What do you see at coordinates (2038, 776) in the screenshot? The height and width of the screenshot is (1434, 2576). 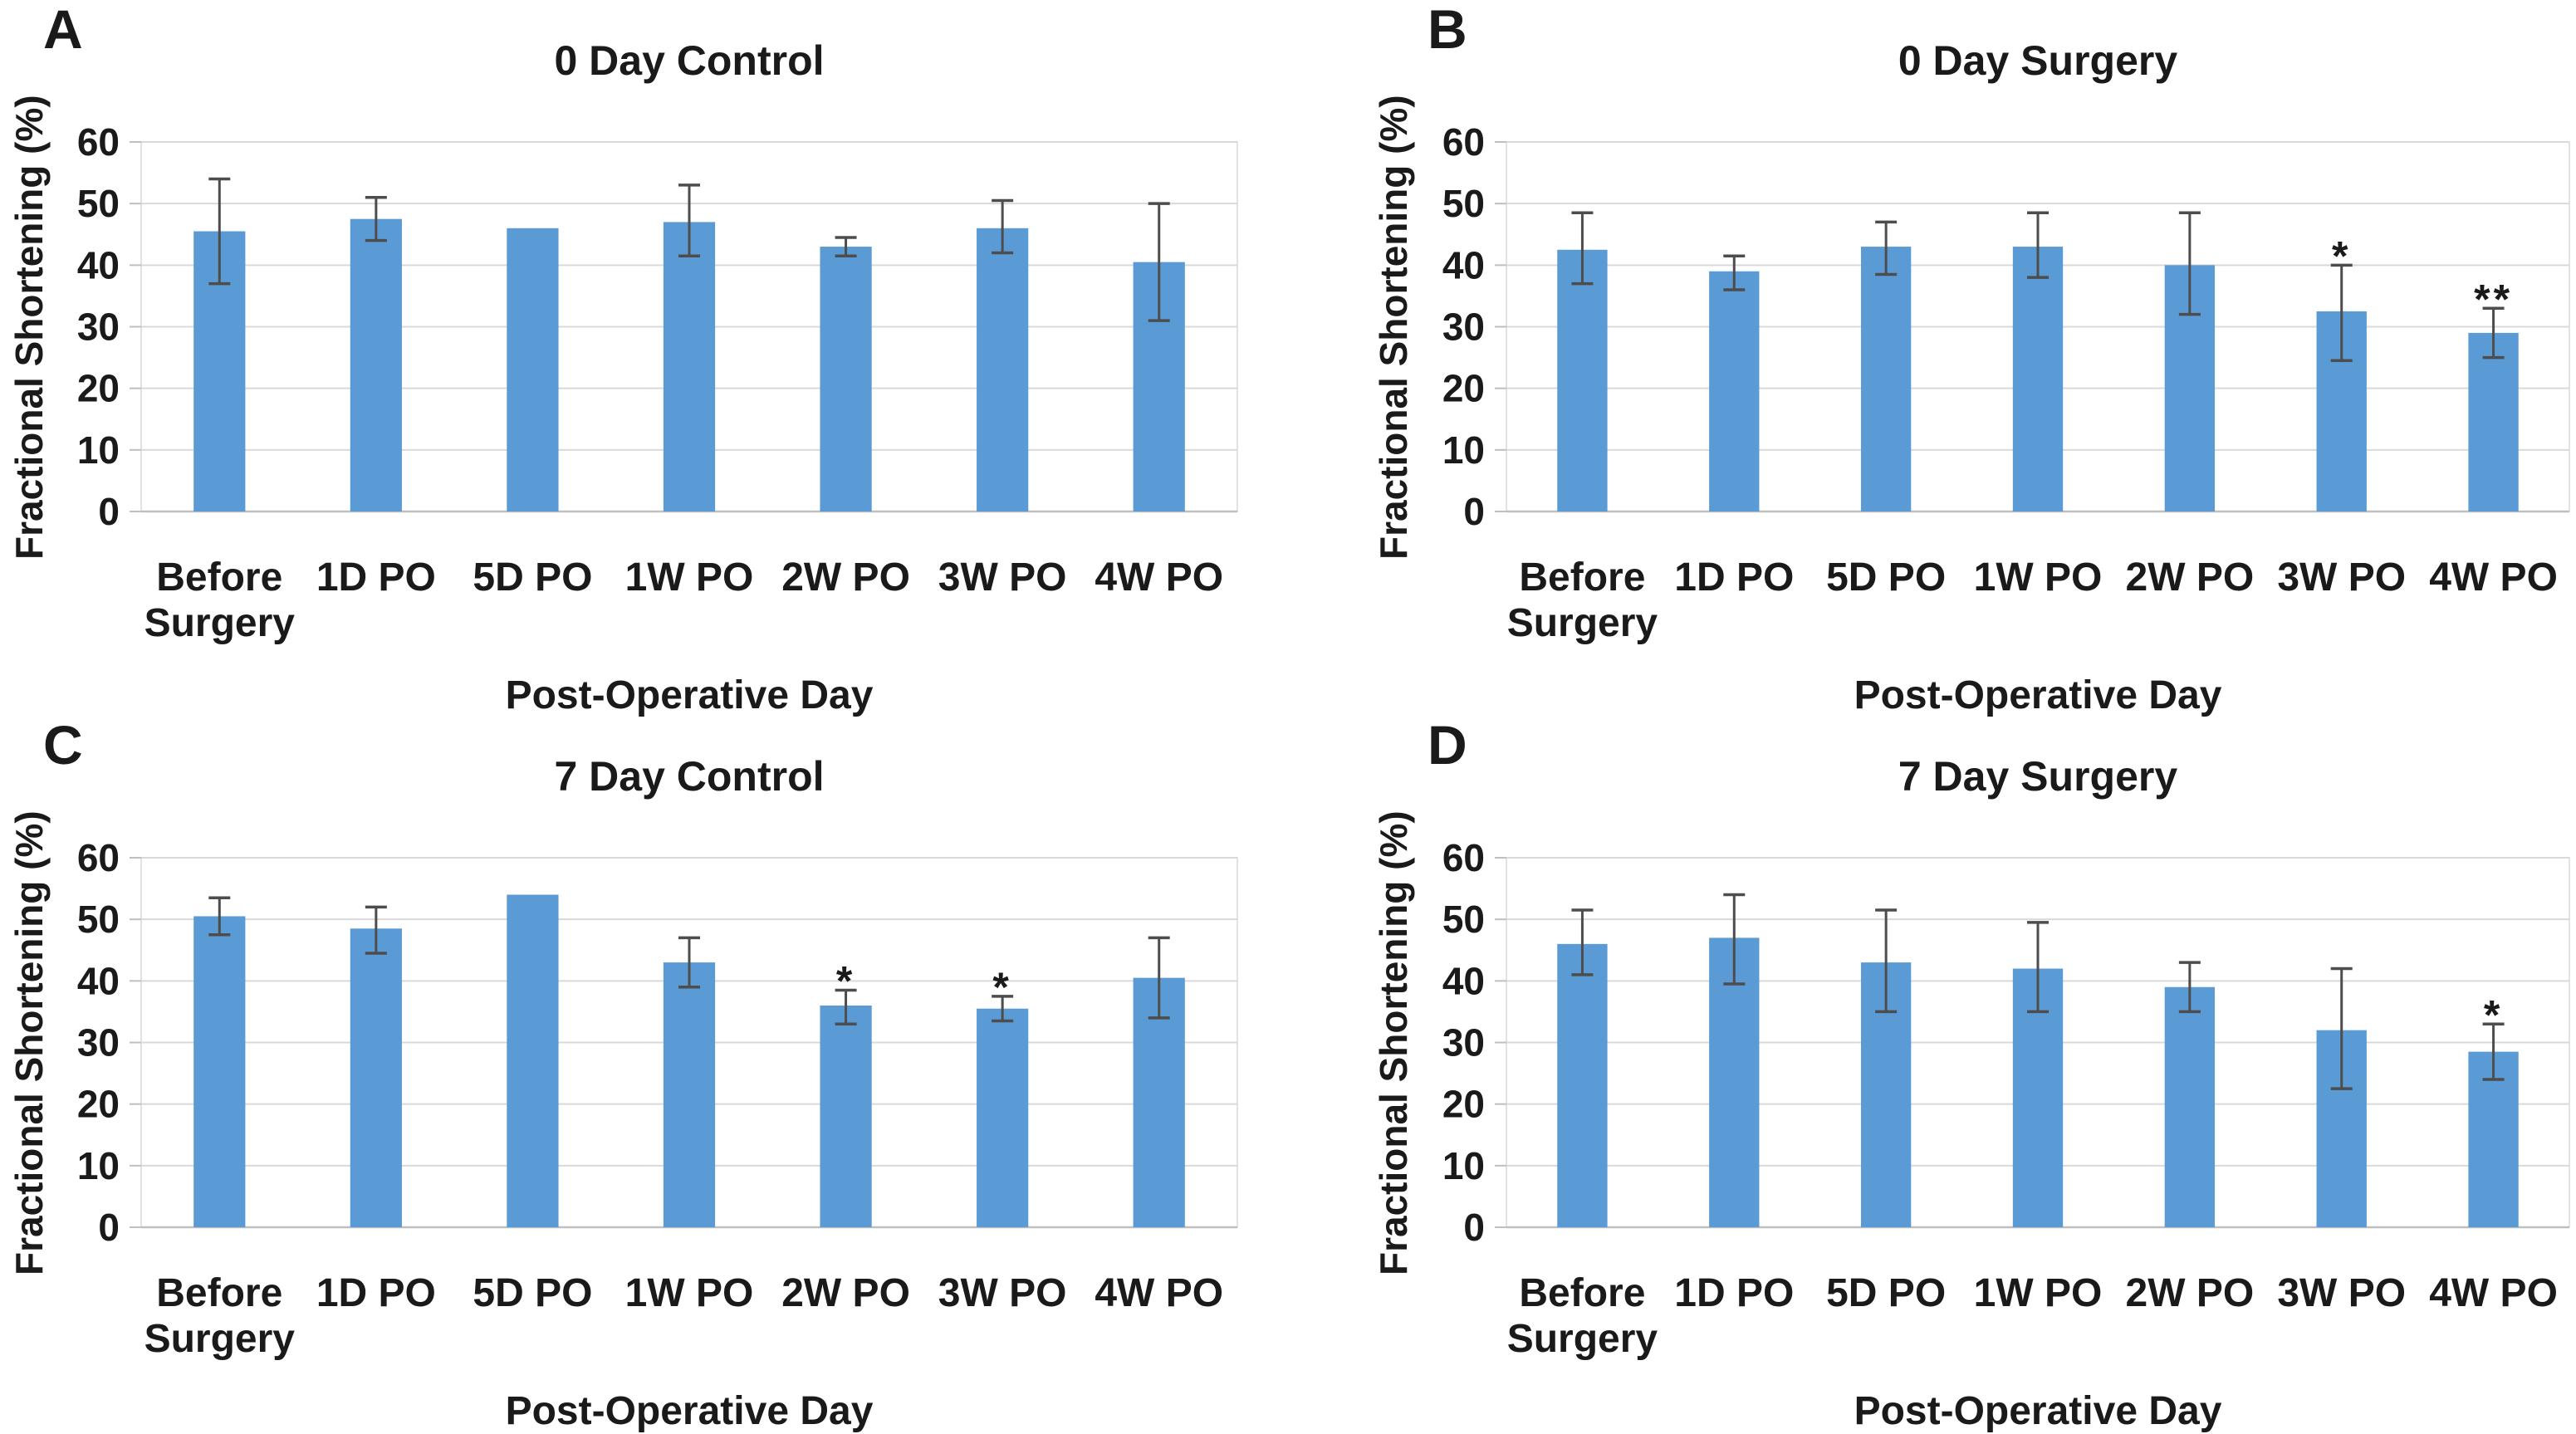 I see `chart-title: 7 Day Surgery` at bounding box center [2038, 776].